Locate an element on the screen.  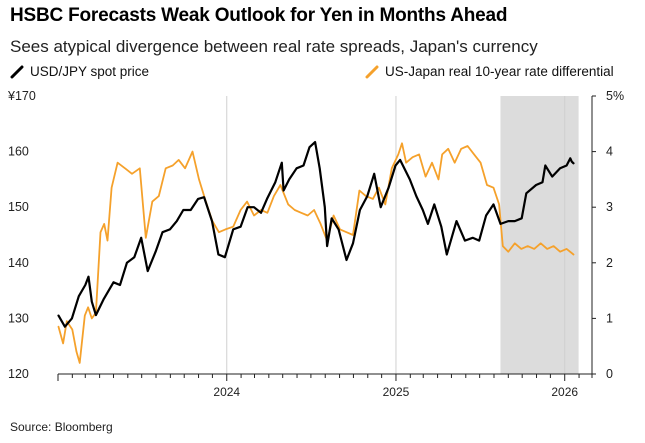
legend-item-usdjpy: USD/JPY spot price is located at coordinates (79, 71).